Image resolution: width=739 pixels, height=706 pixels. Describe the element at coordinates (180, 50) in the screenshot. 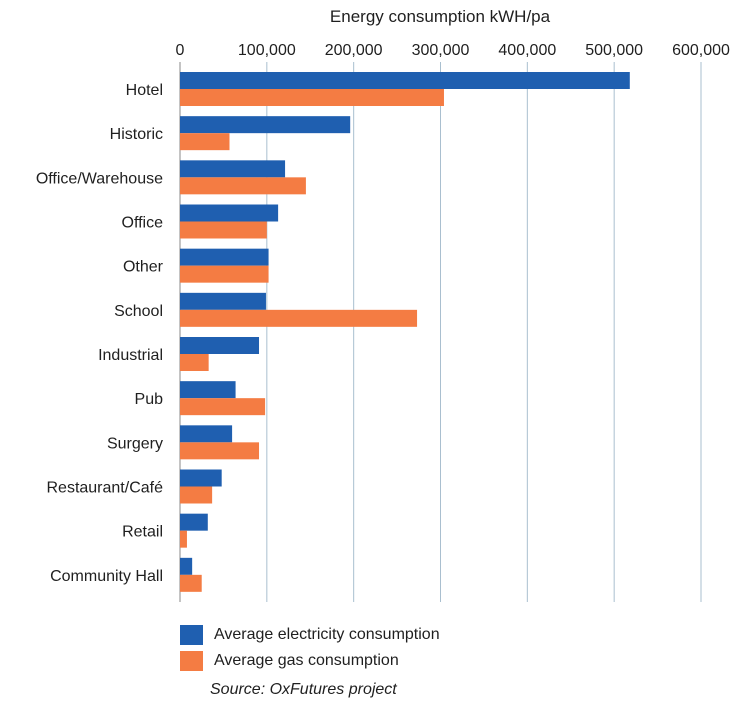

I see `x-tick-label: 0` at that location.